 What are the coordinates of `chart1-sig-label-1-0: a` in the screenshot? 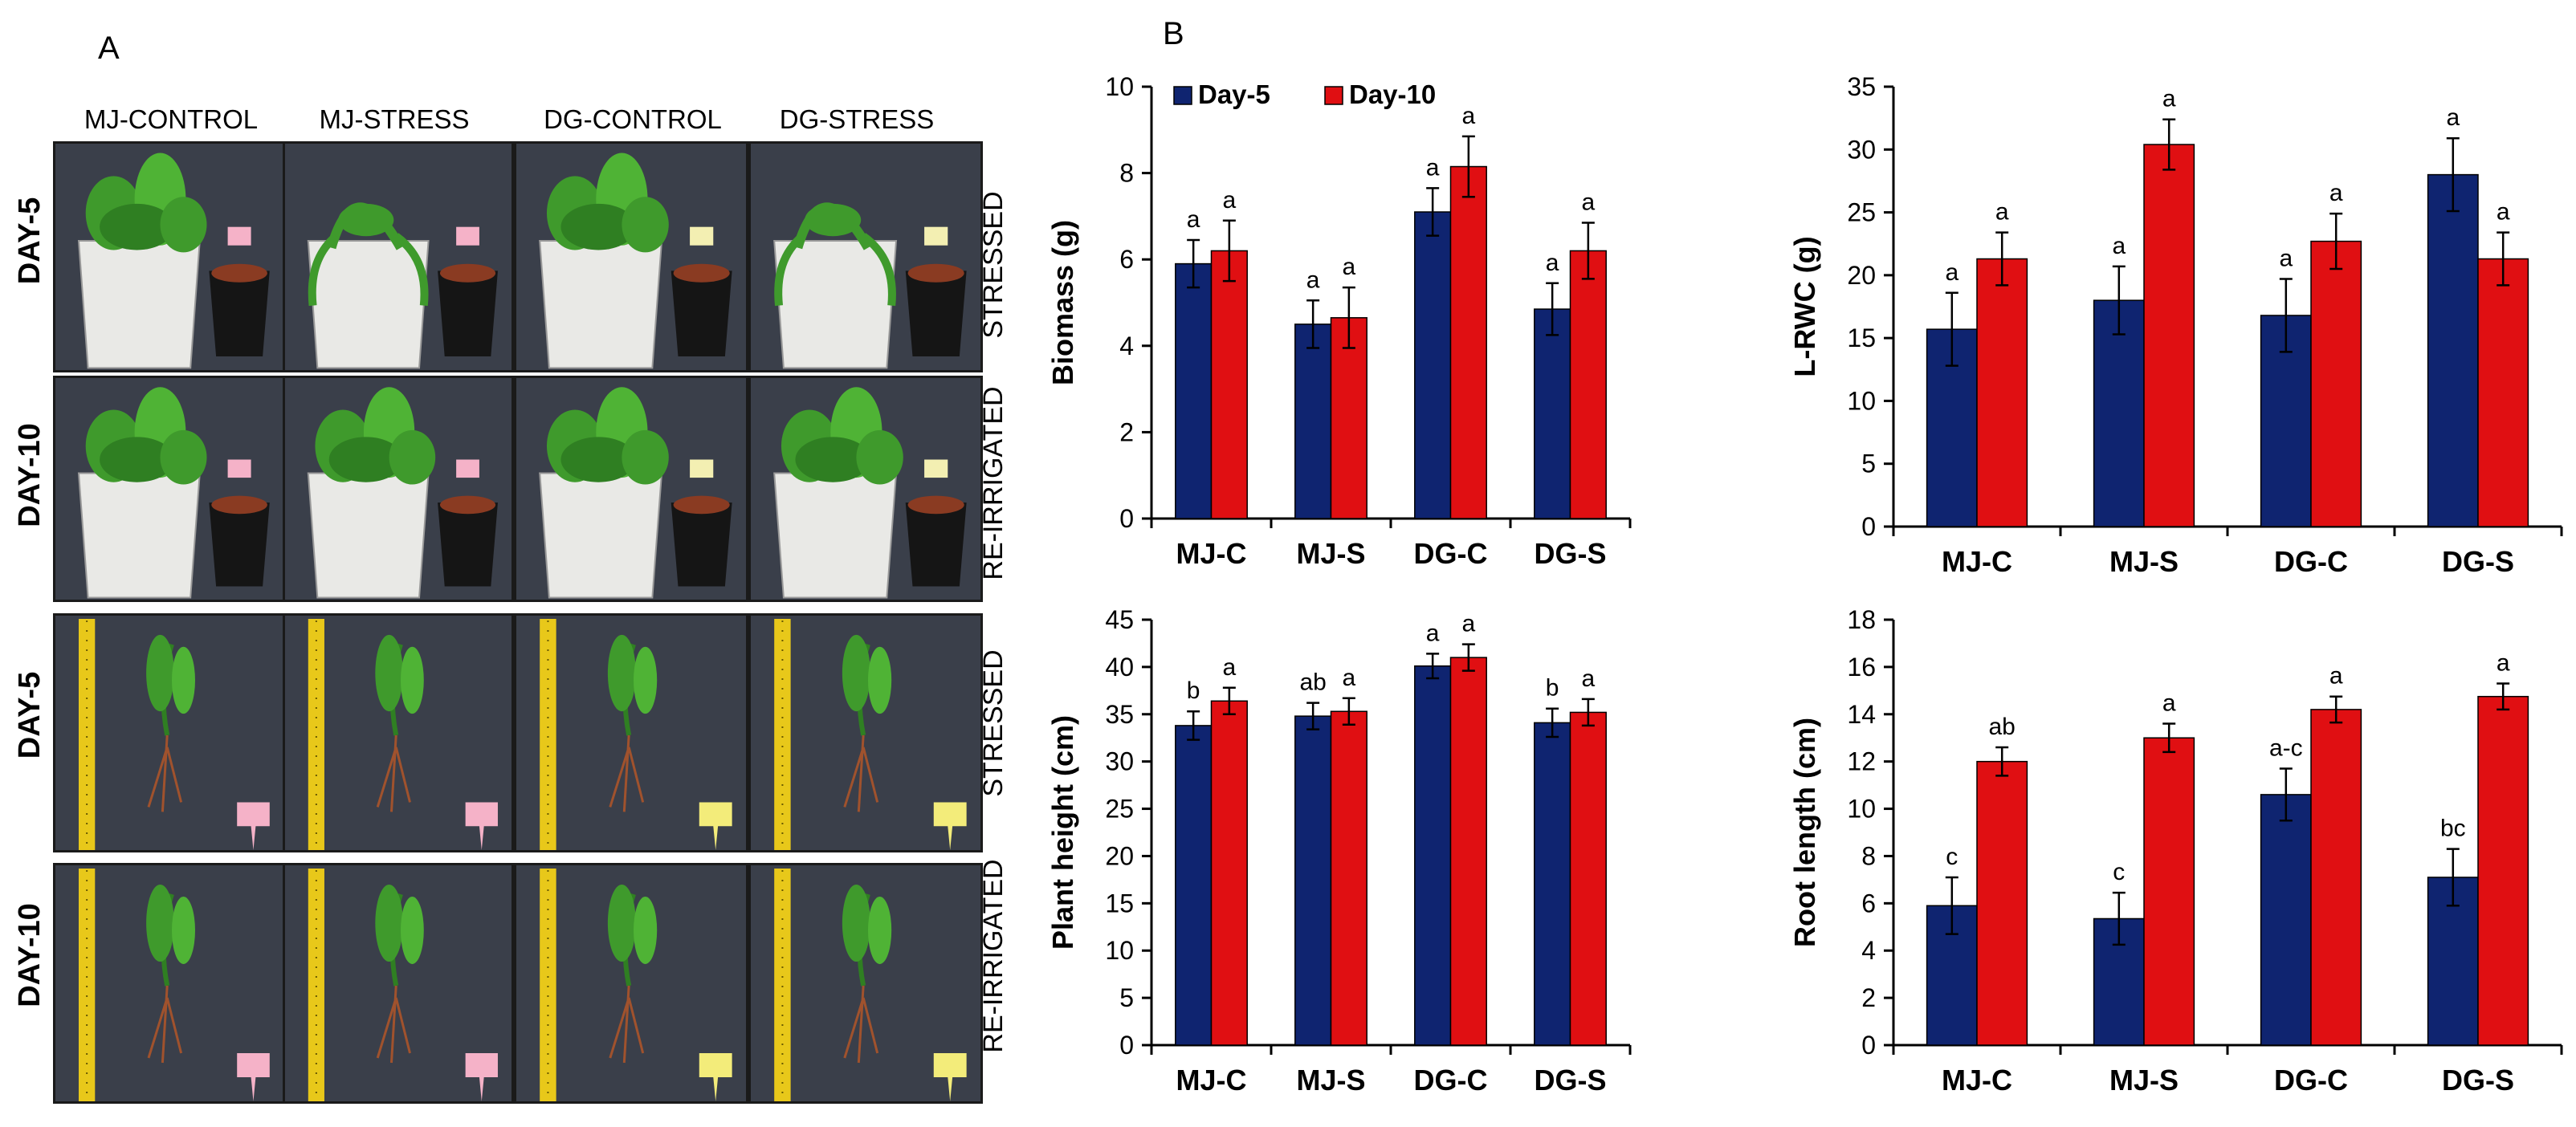 It's located at (1230, 201).